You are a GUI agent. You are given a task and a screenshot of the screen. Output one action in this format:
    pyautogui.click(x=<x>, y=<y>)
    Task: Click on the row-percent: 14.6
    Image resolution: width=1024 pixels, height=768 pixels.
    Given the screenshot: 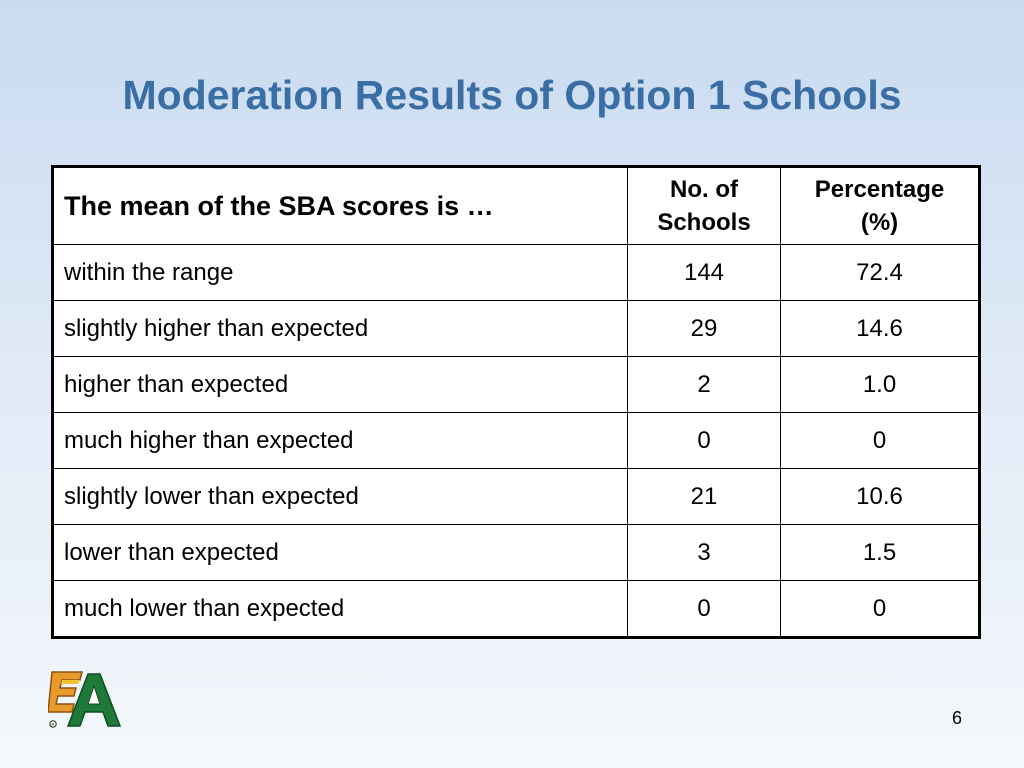 What is the action you would take?
    pyautogui.click(x=880, y=328)
    